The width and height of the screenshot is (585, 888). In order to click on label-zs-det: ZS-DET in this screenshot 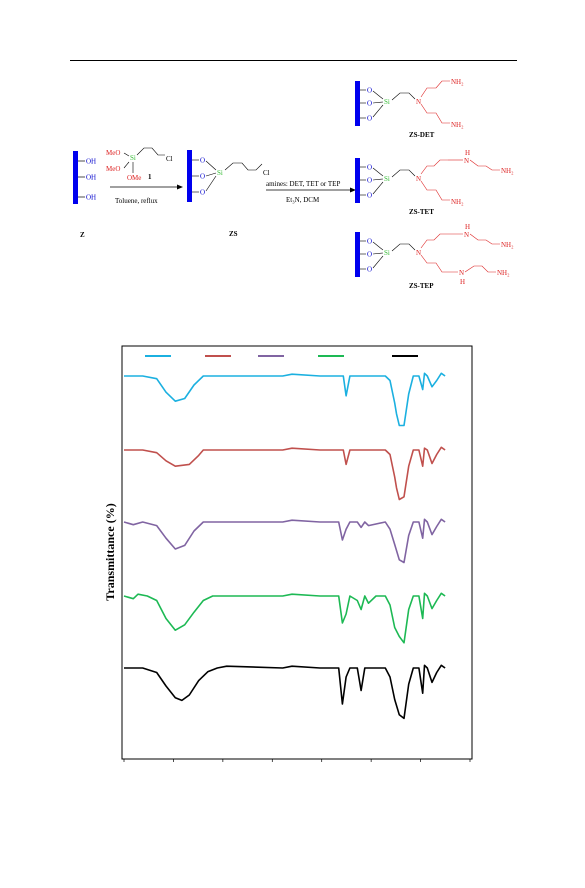, I will do `click(422, 135)`.